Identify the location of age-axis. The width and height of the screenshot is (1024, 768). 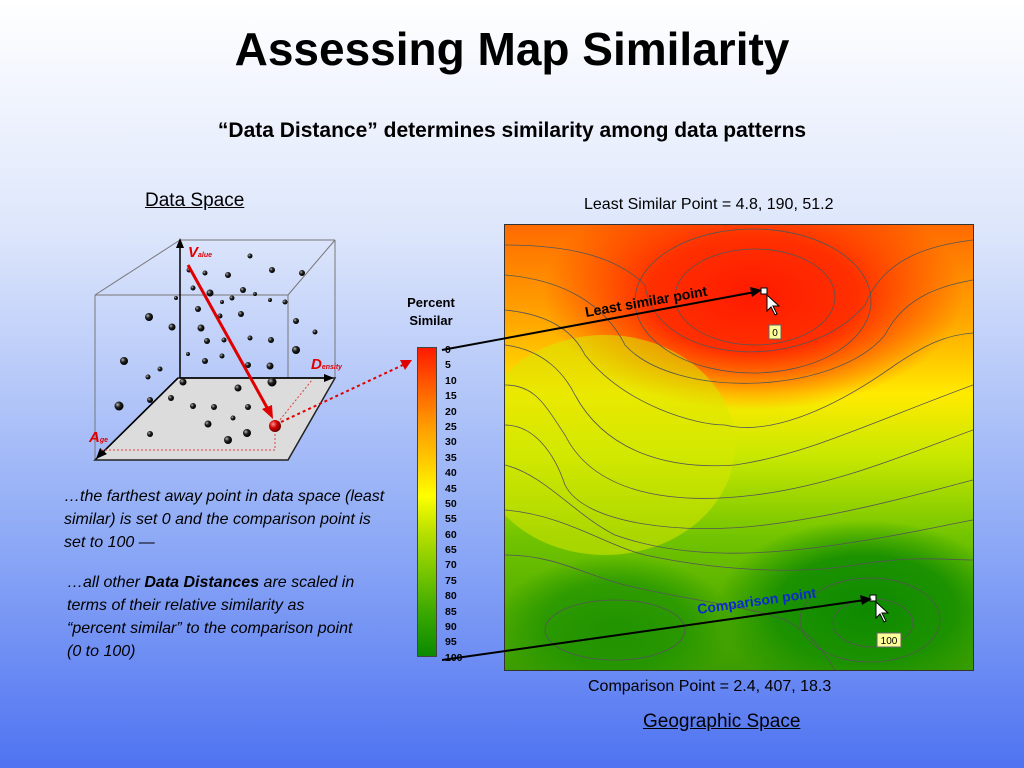
(139, 416).